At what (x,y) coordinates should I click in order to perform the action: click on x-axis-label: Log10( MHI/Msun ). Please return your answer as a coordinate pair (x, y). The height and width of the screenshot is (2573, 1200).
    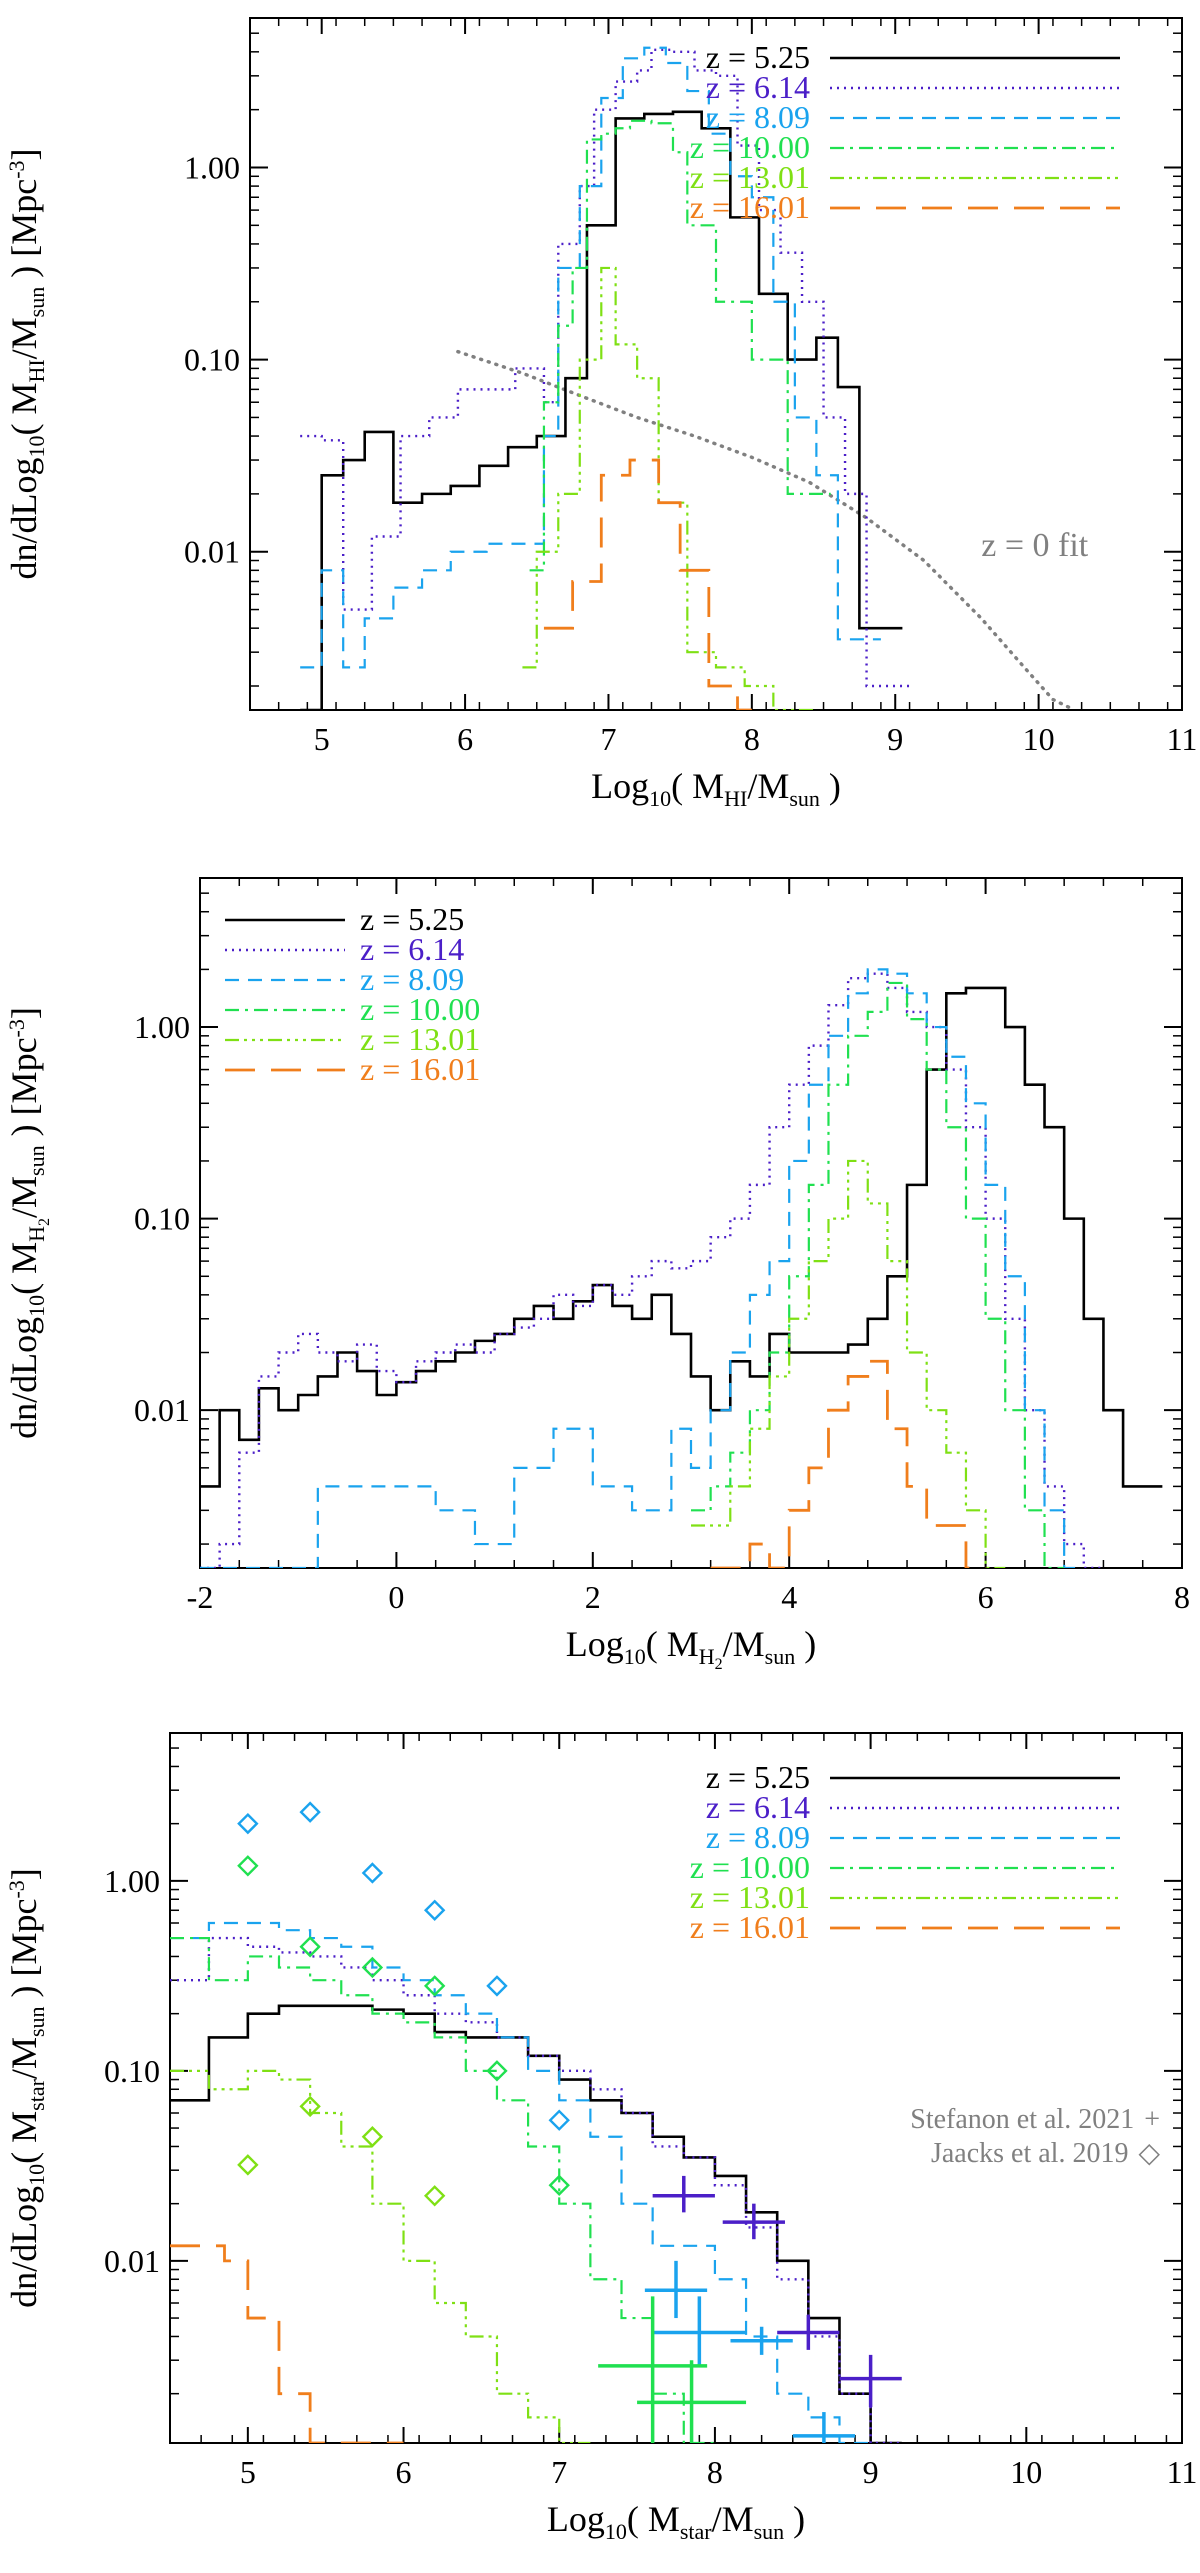
    Looking at the image, I should click on (716, 788).